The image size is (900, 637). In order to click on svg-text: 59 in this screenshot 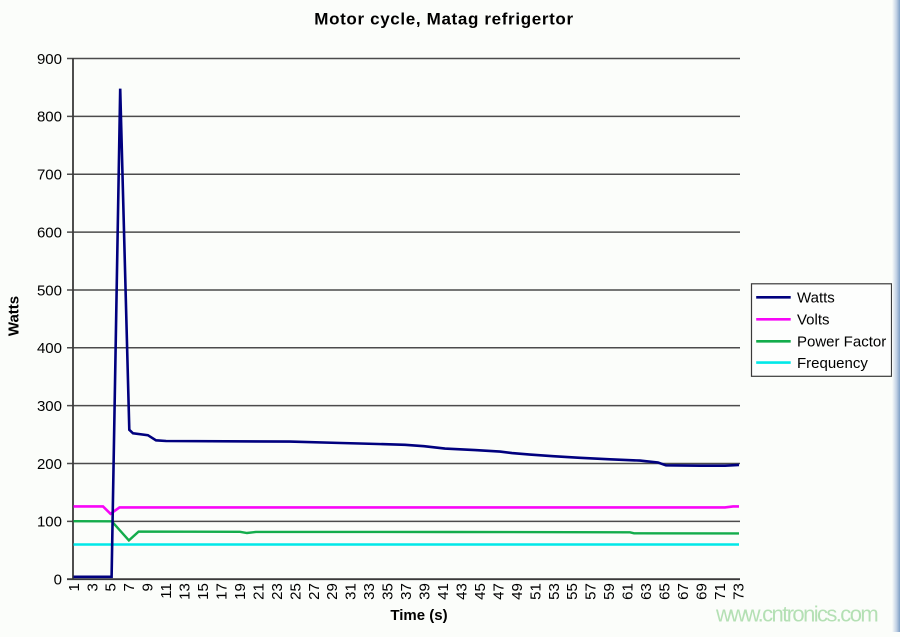, I will do `click(609, 591)`.